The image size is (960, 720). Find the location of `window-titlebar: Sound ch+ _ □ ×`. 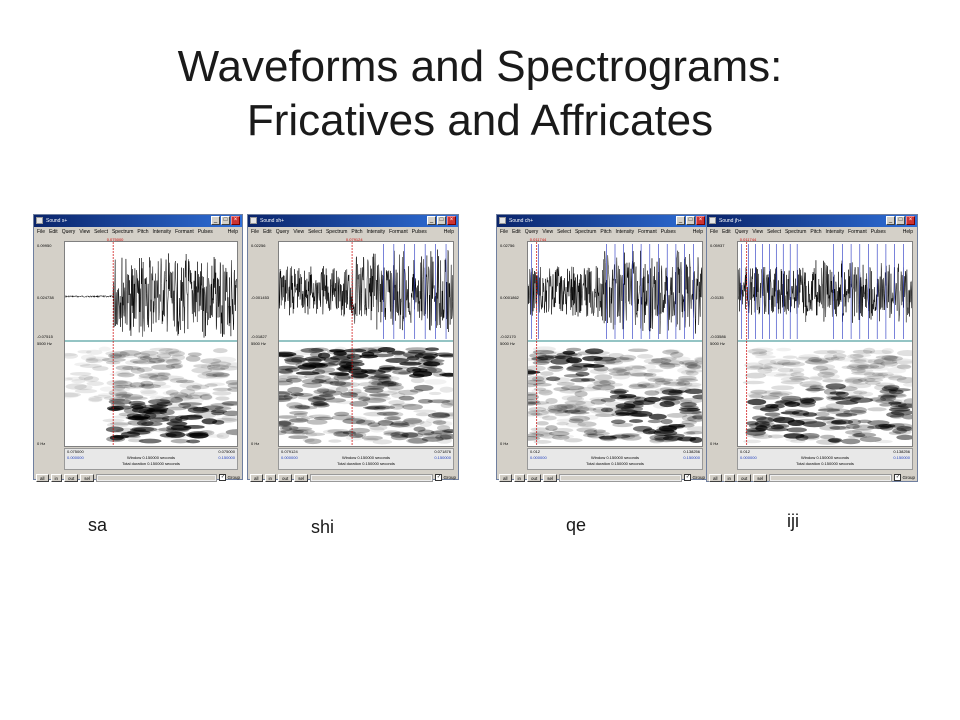

window-titlebar: Sound ch+ _ □ × is located at coordinates (602, 221).